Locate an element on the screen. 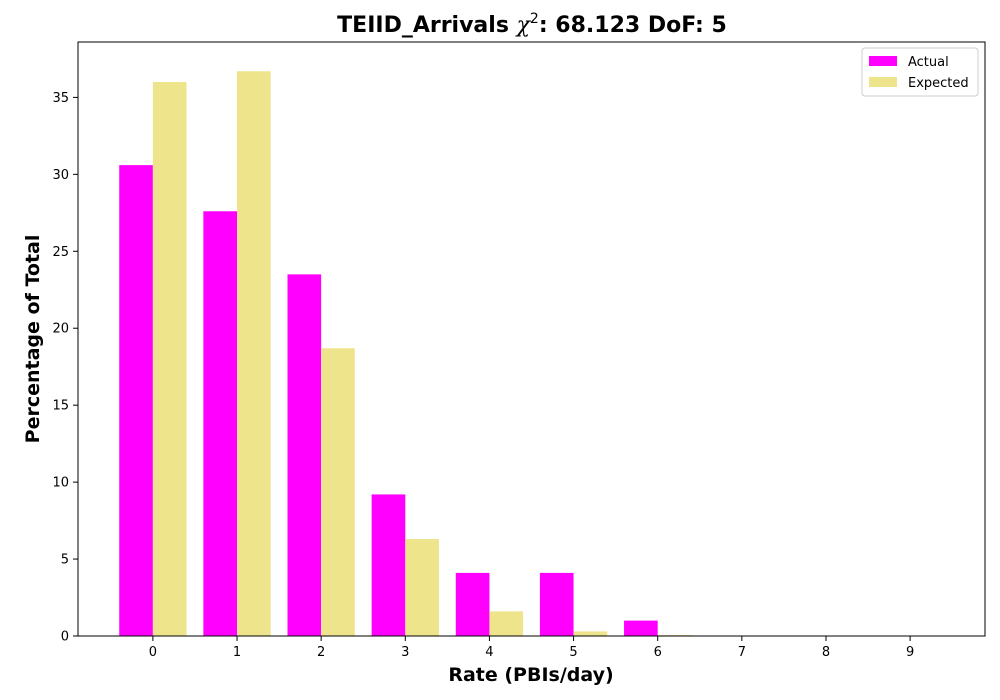  chart-title: TEIID_Arrivals χ2: 68.123 DoF: 5 is located at coordinates (532, 24).